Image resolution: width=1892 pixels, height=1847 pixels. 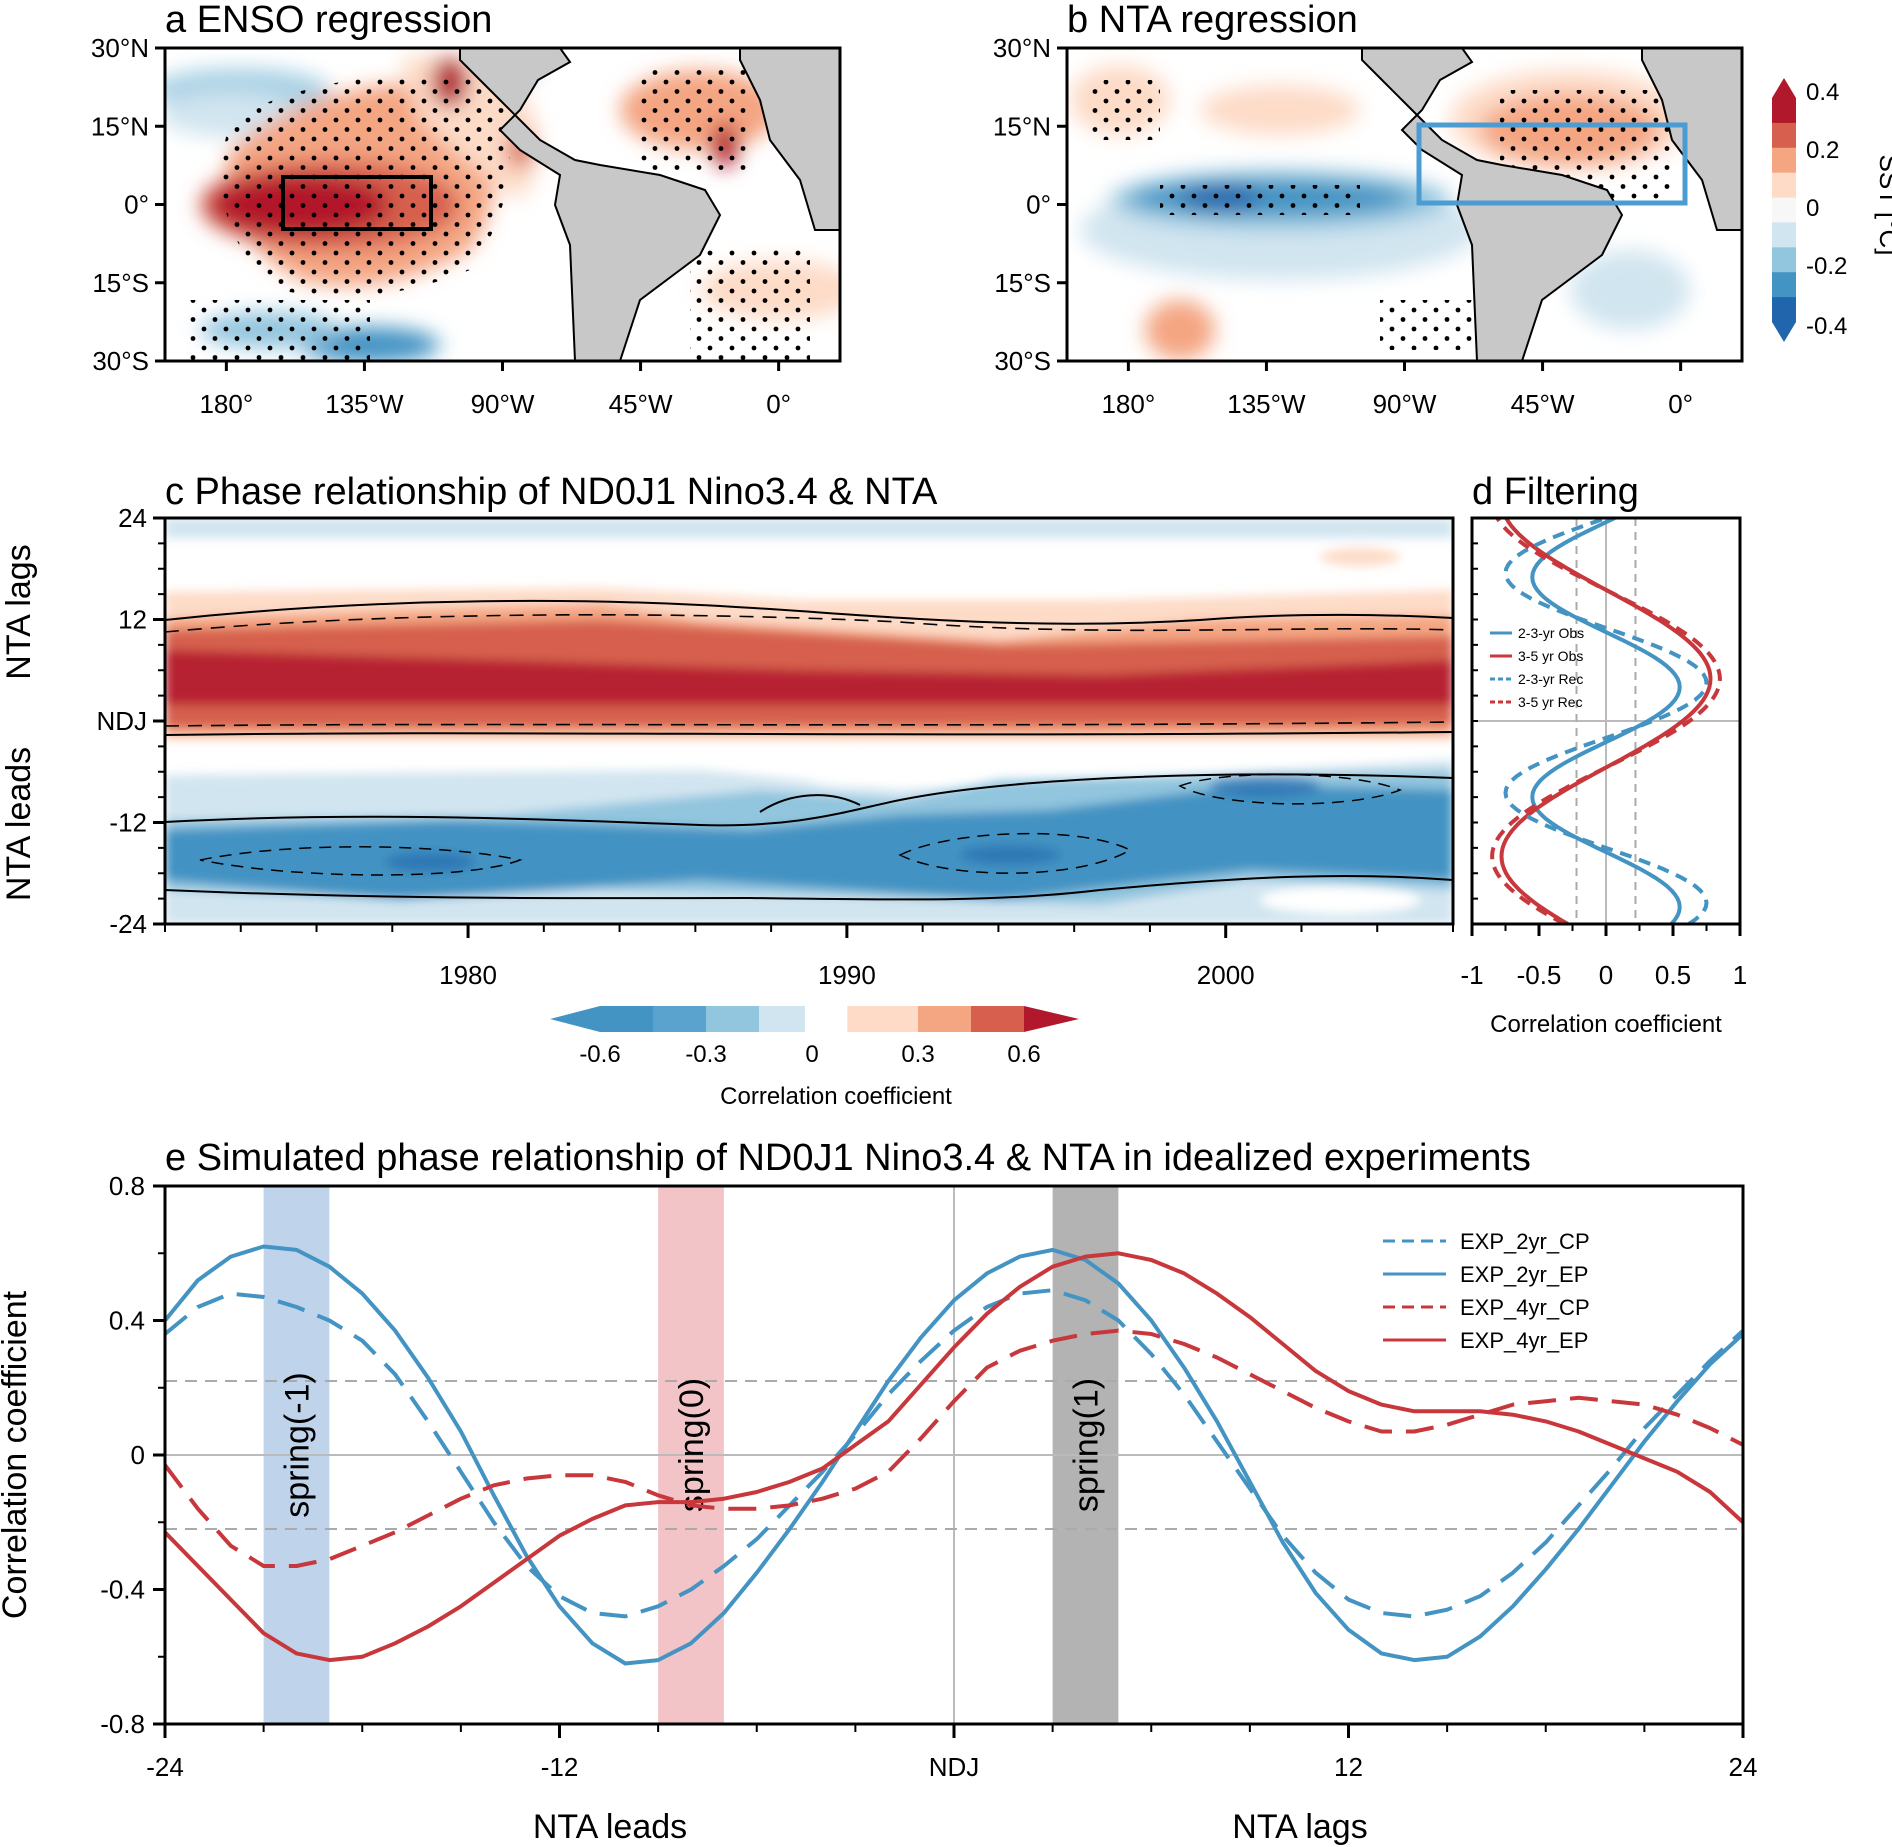 What do you see at coordinates (132, 620) in the screenshot?
I see `panel-c-ytick-label: 12` at bounding box center [132, 620].